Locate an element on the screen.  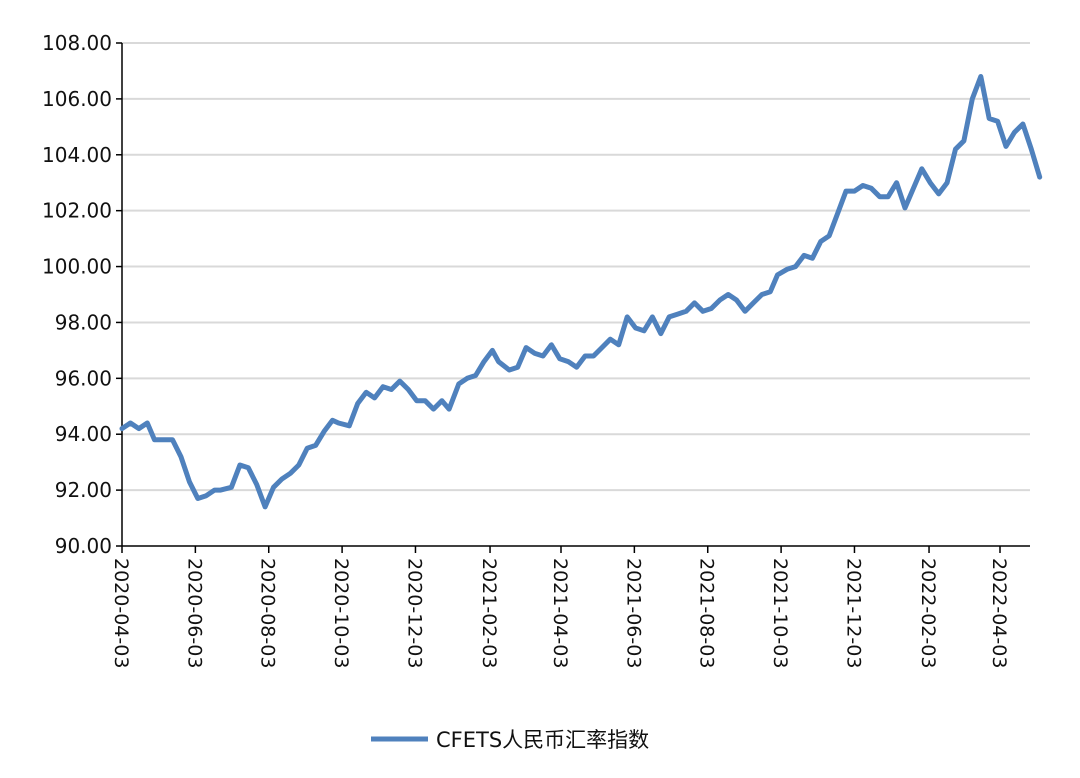
y-tick-label: 96.00 is located at coordinates (83, 378).